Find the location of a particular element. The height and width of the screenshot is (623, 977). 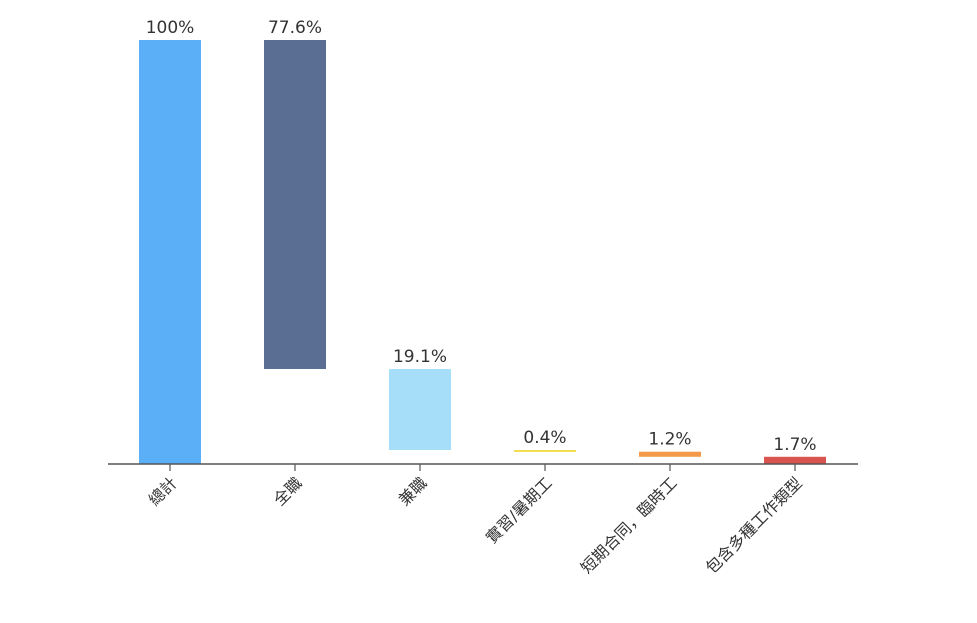

x-tick-label-5: 包含多種工作類型 is located at coordinates (754, 525).